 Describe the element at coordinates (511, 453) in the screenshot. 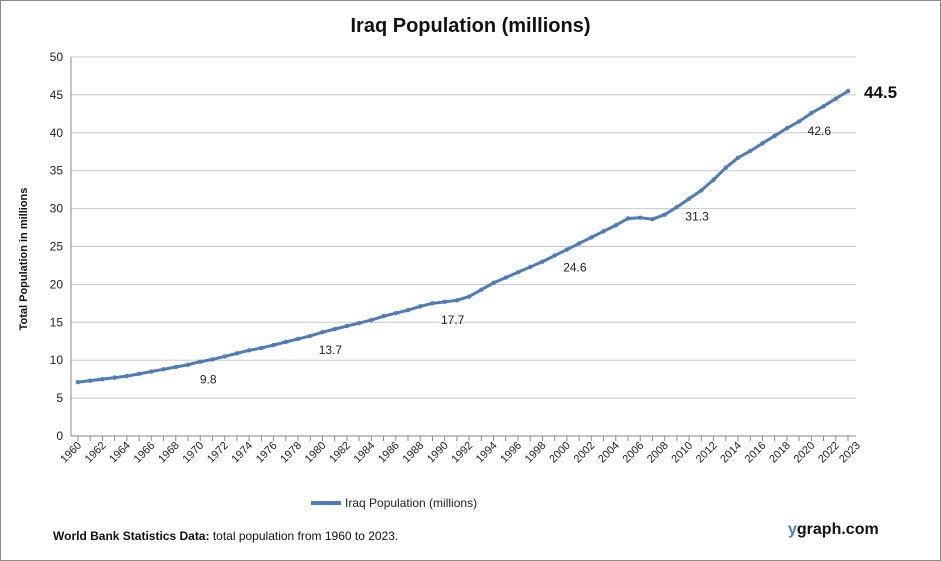

I see `x-tick-label: 1996` at that location.